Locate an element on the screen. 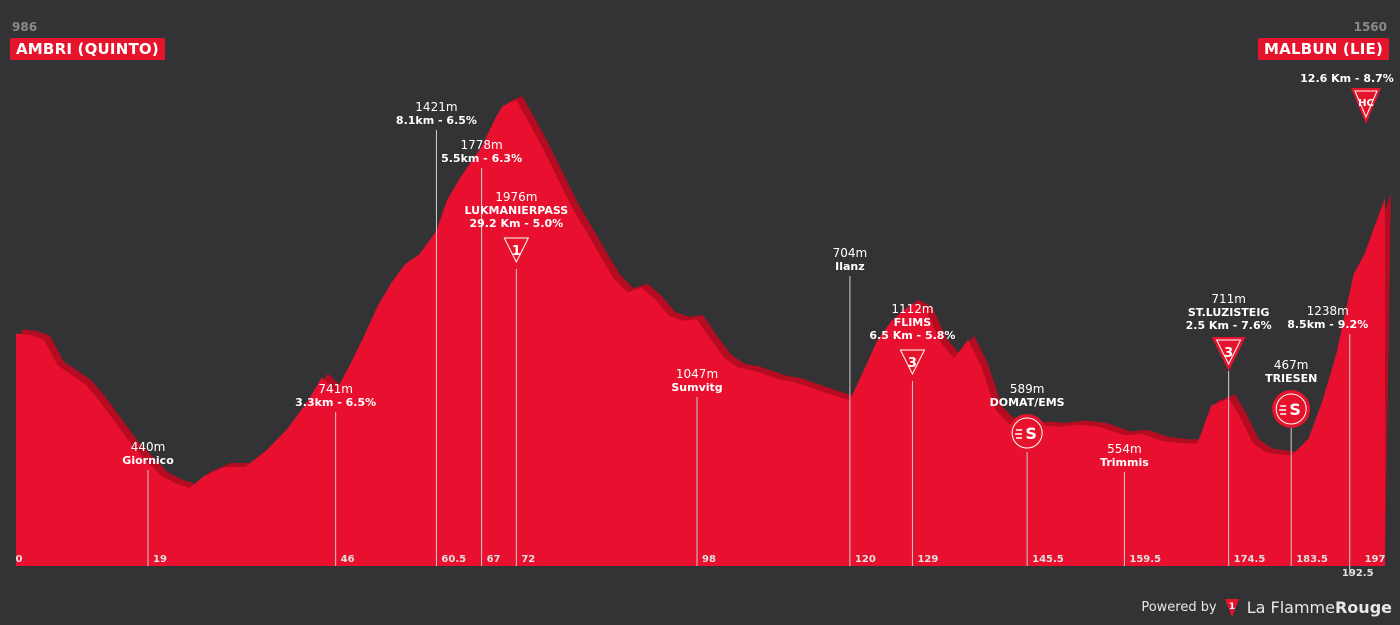 This screenshot has width=1400, height=625. distance-tick-label: 192.5 is located at coordinates (1358, 573).